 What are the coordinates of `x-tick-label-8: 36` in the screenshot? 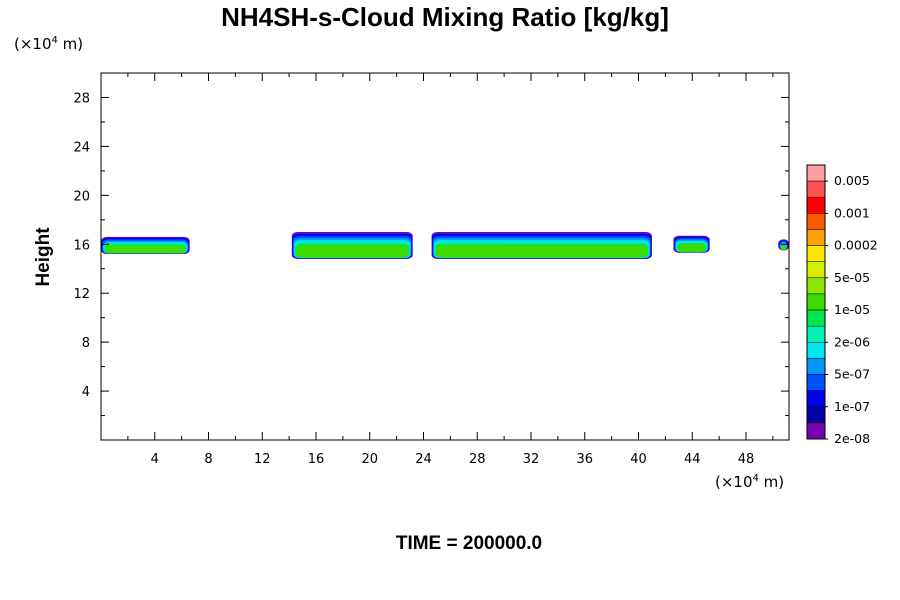 It's located at (584, 459).